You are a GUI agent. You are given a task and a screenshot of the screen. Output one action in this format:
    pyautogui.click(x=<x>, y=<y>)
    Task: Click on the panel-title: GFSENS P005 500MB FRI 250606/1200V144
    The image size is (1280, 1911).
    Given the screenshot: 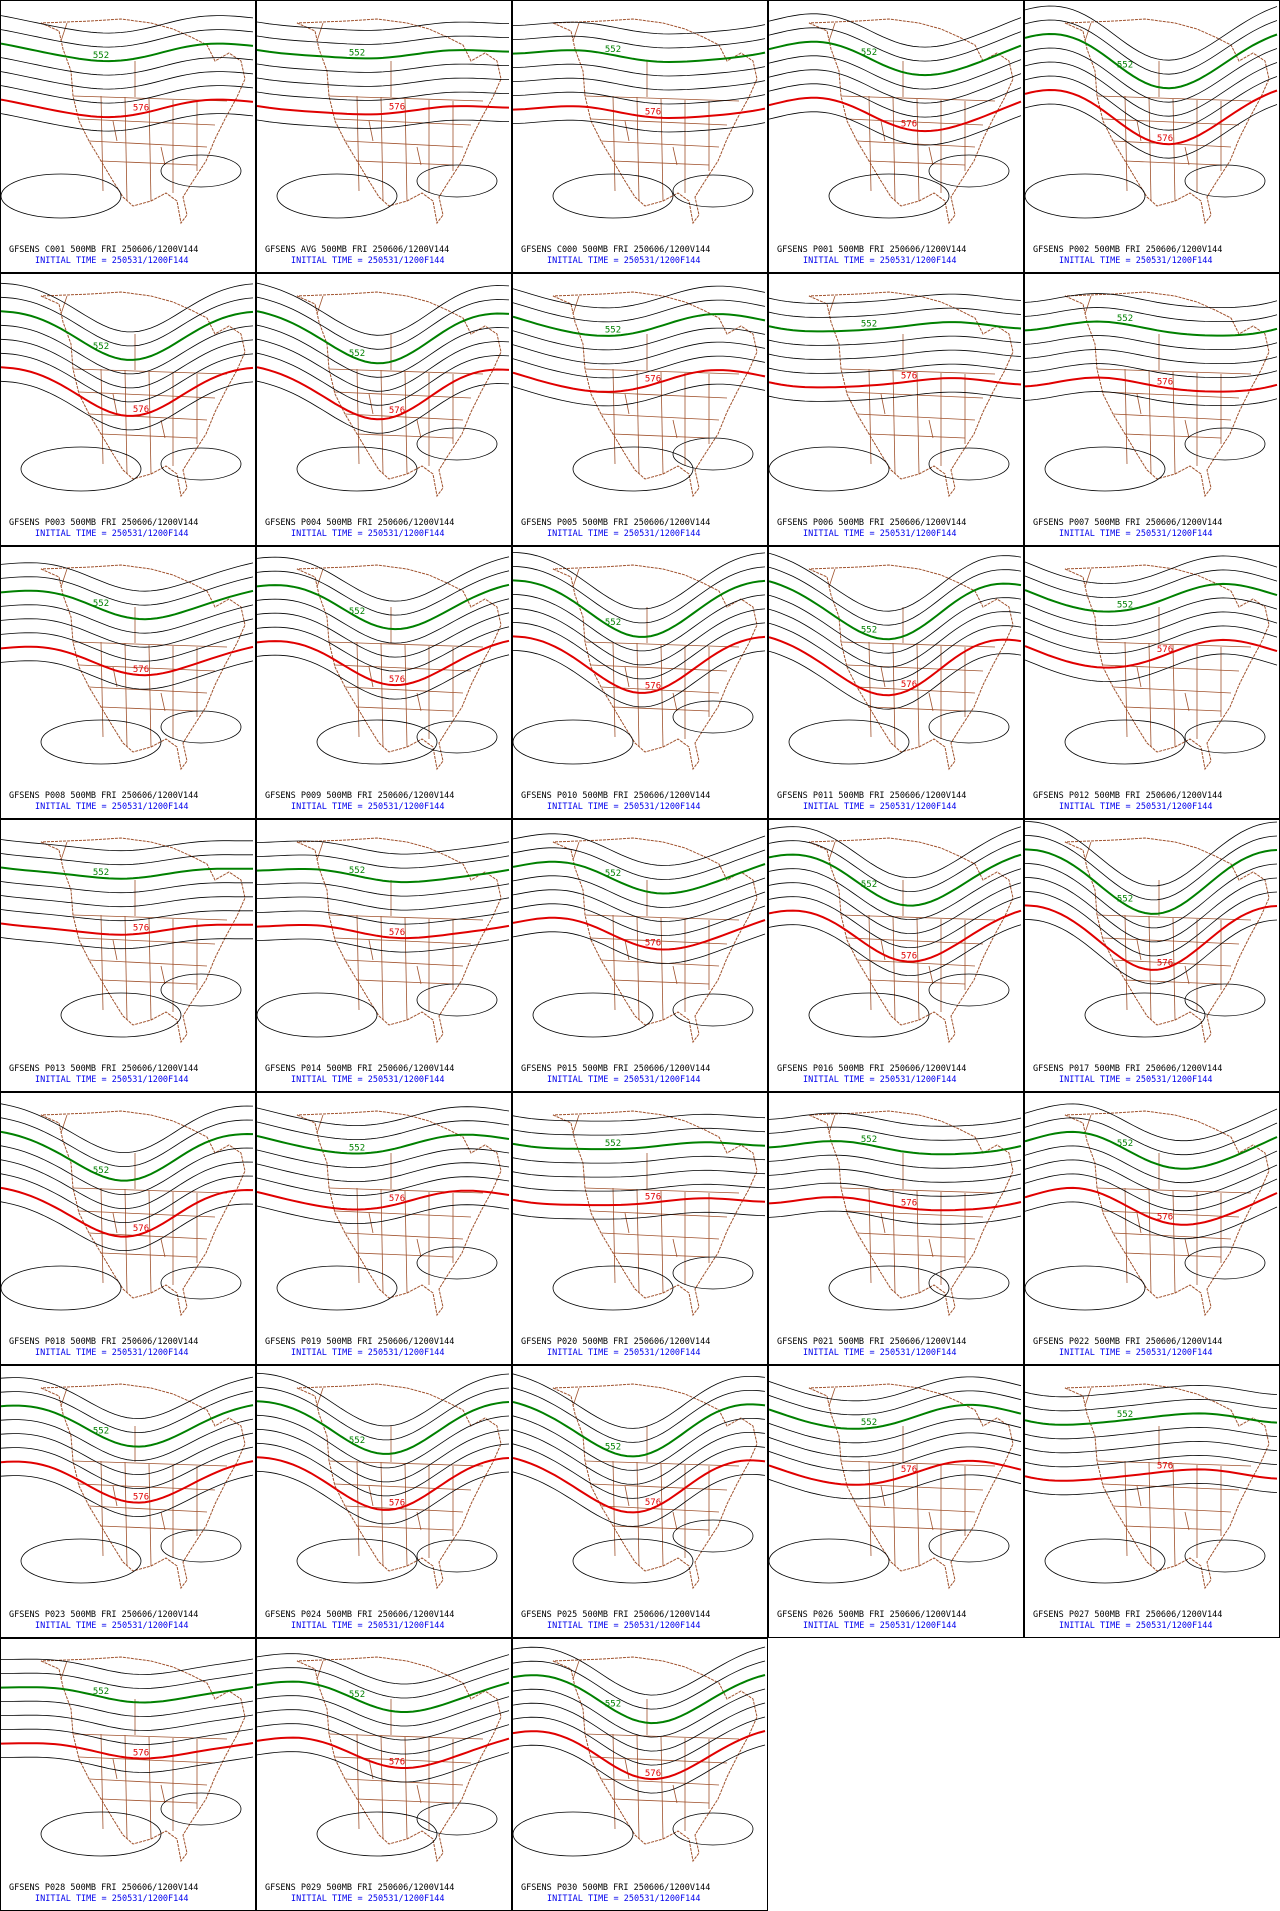 What is the action you would take?
    pyautogui.click(x=615, y=523)
    